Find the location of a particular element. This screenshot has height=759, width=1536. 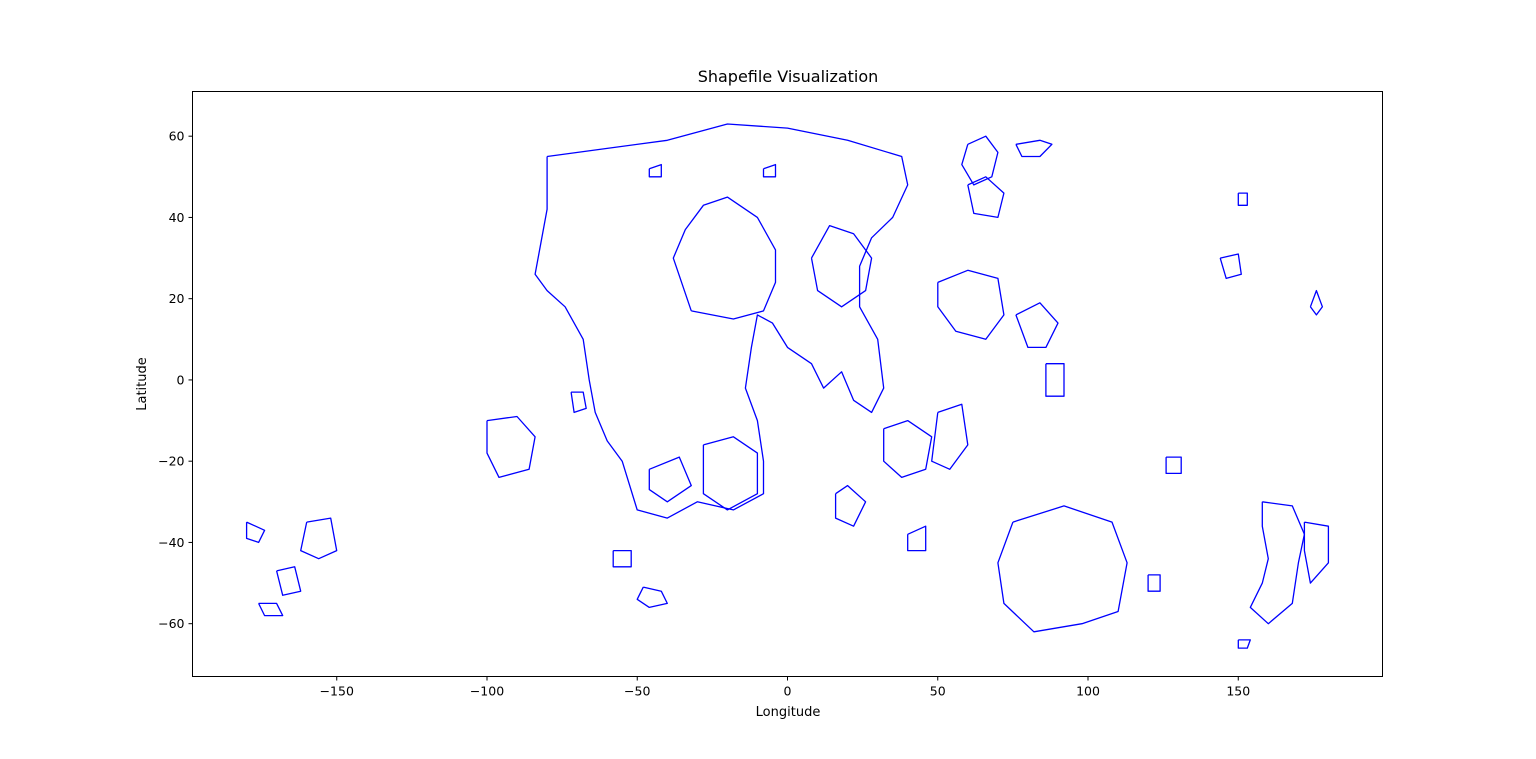

y-tick-label: 0 is located at coordinates (181, 379).